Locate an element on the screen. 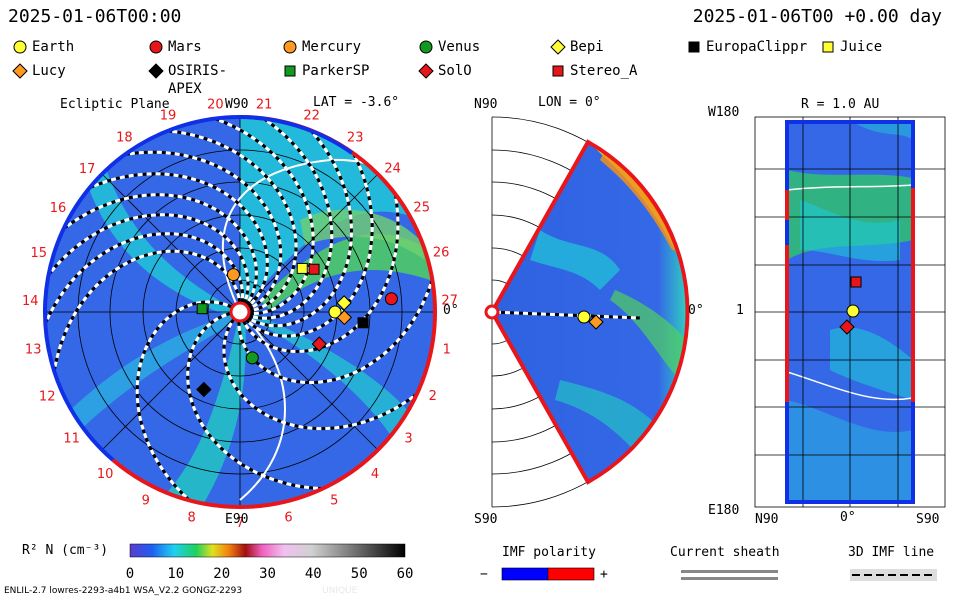  map-marker-solo is located at coordinates (847, 327).